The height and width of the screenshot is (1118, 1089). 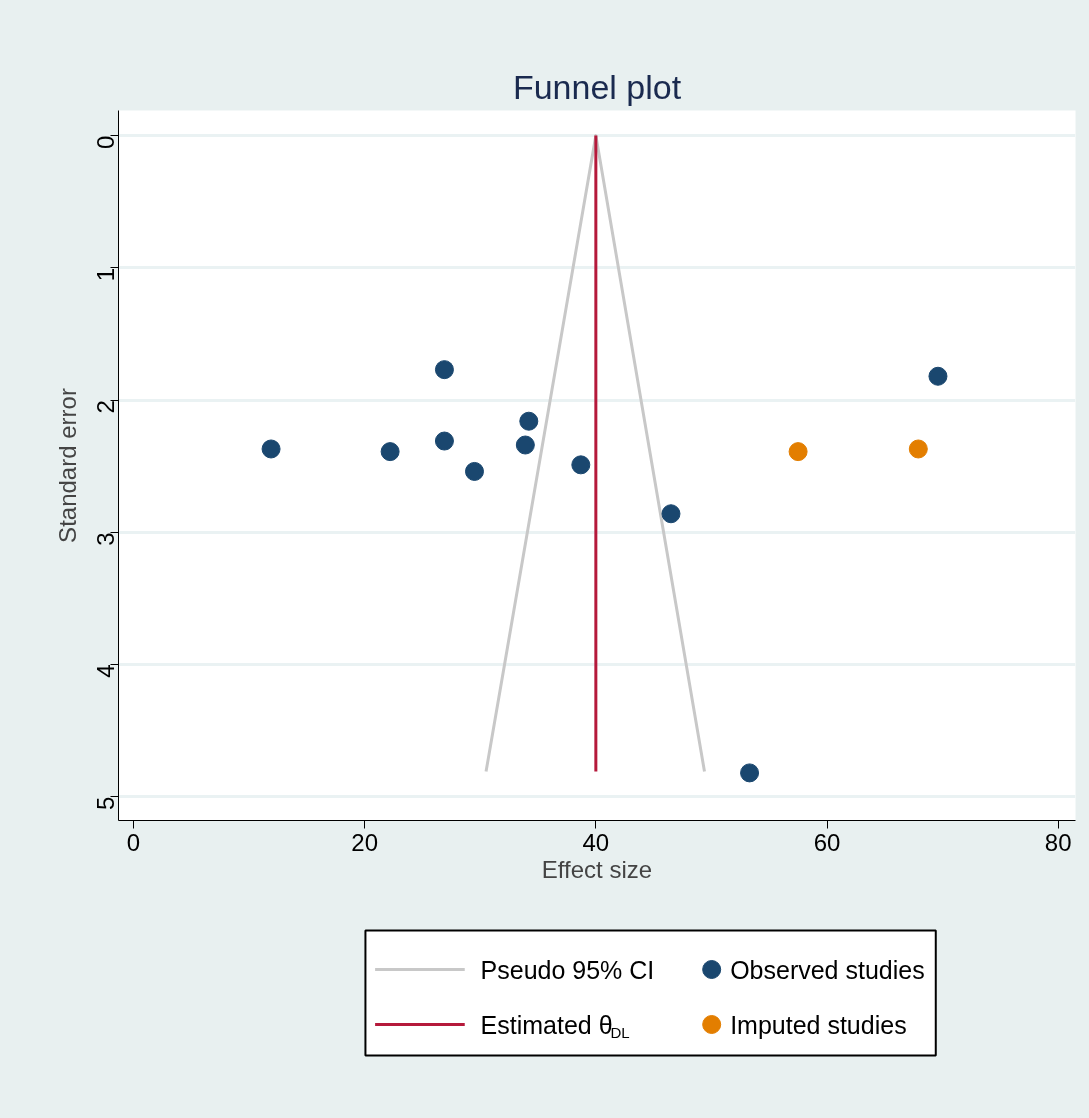 What do you see at coordinates (105, 407) in the screenshot?
I see `y-tick-label: 2` at bounding box center [105, 407].